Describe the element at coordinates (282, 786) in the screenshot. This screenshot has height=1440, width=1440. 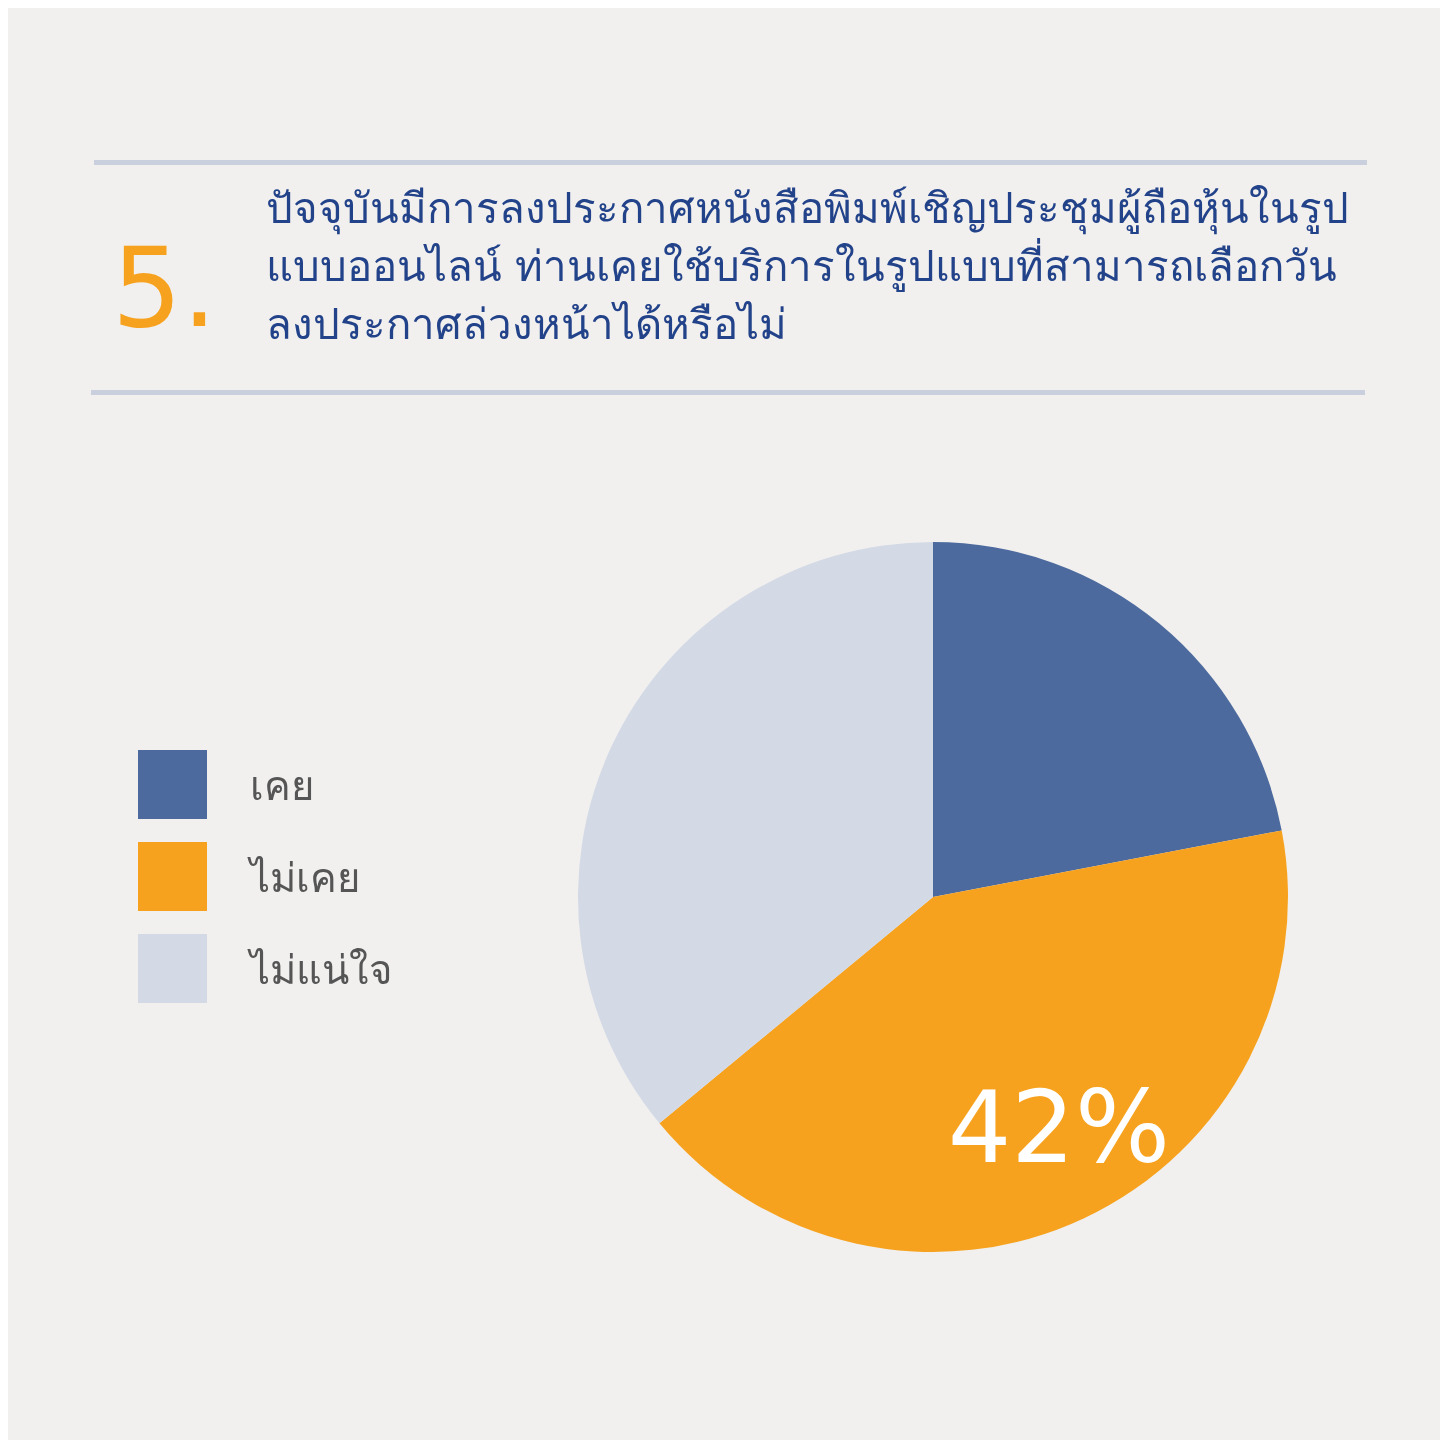
I see `legend-label: เคย` at that location.